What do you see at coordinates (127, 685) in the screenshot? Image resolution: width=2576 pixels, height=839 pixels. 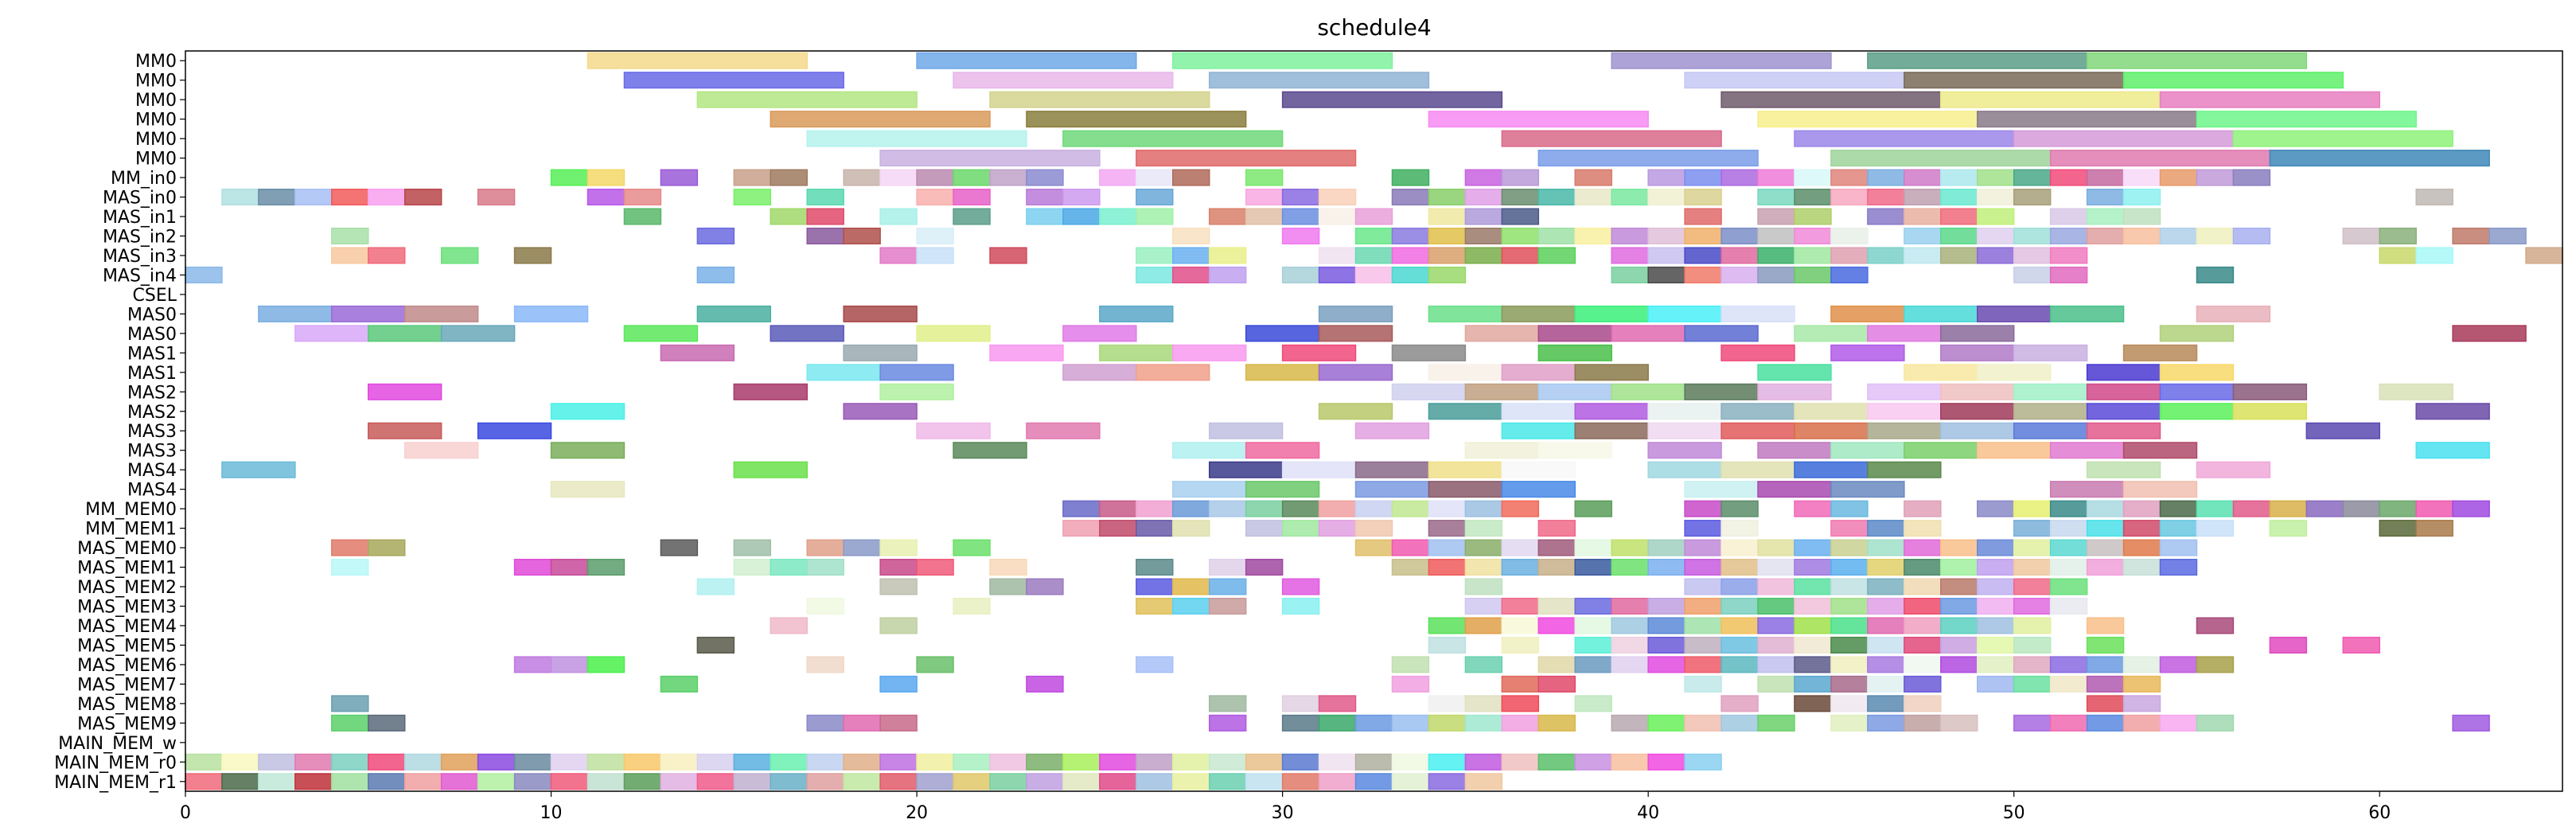 I see `y-tick-label: MAS_MEM7` at bounding box center [127, 685].